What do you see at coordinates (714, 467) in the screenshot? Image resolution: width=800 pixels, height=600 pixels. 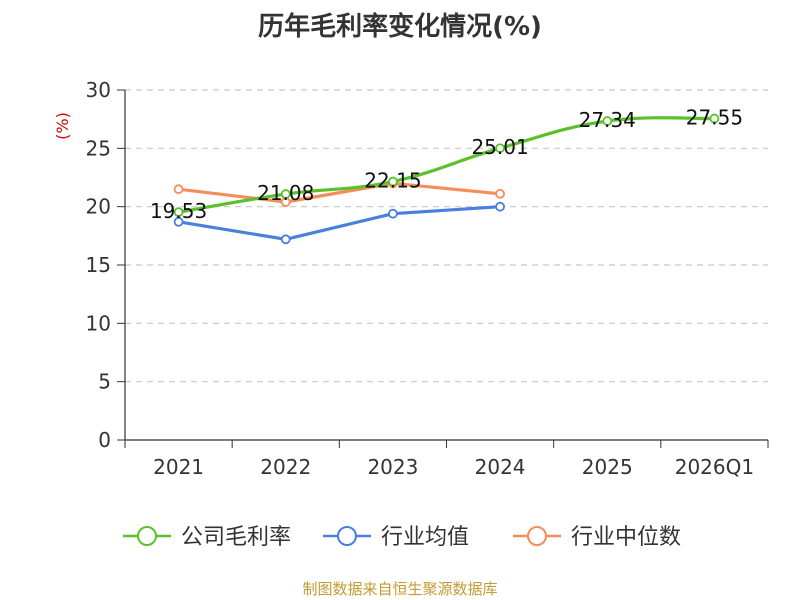 I see `x-tick-label: 2026Q1` at bounding box center [714, 467].